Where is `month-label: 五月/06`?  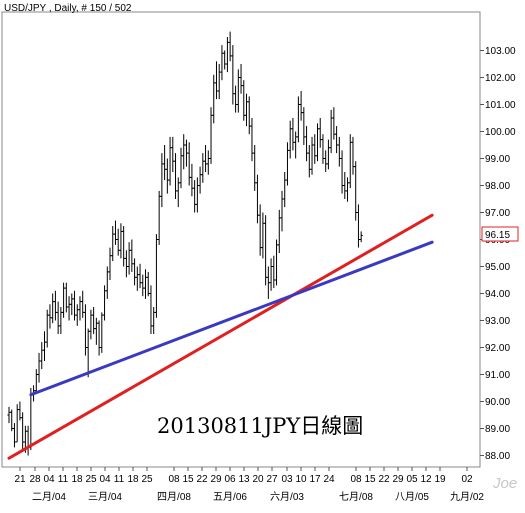
month-label: 五月/06 is located at coordinates (230, 497).